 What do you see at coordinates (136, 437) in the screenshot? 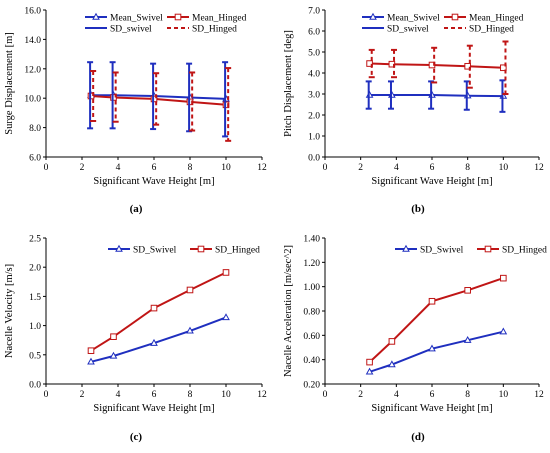
I see `panel-caption: (c)` at bounding box center [136, 437].